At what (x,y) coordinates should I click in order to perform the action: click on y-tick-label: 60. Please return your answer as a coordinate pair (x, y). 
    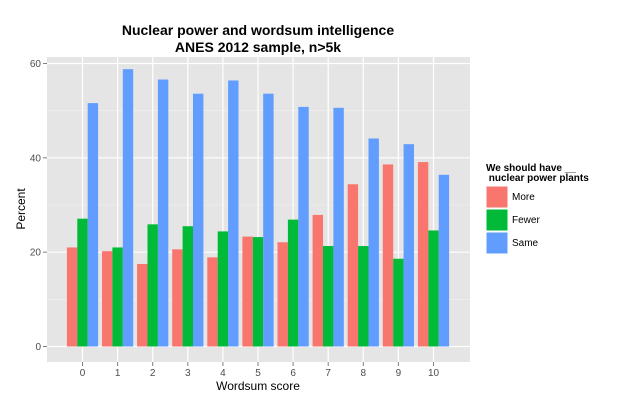
    Looking at the image, I should click on (36, 64).